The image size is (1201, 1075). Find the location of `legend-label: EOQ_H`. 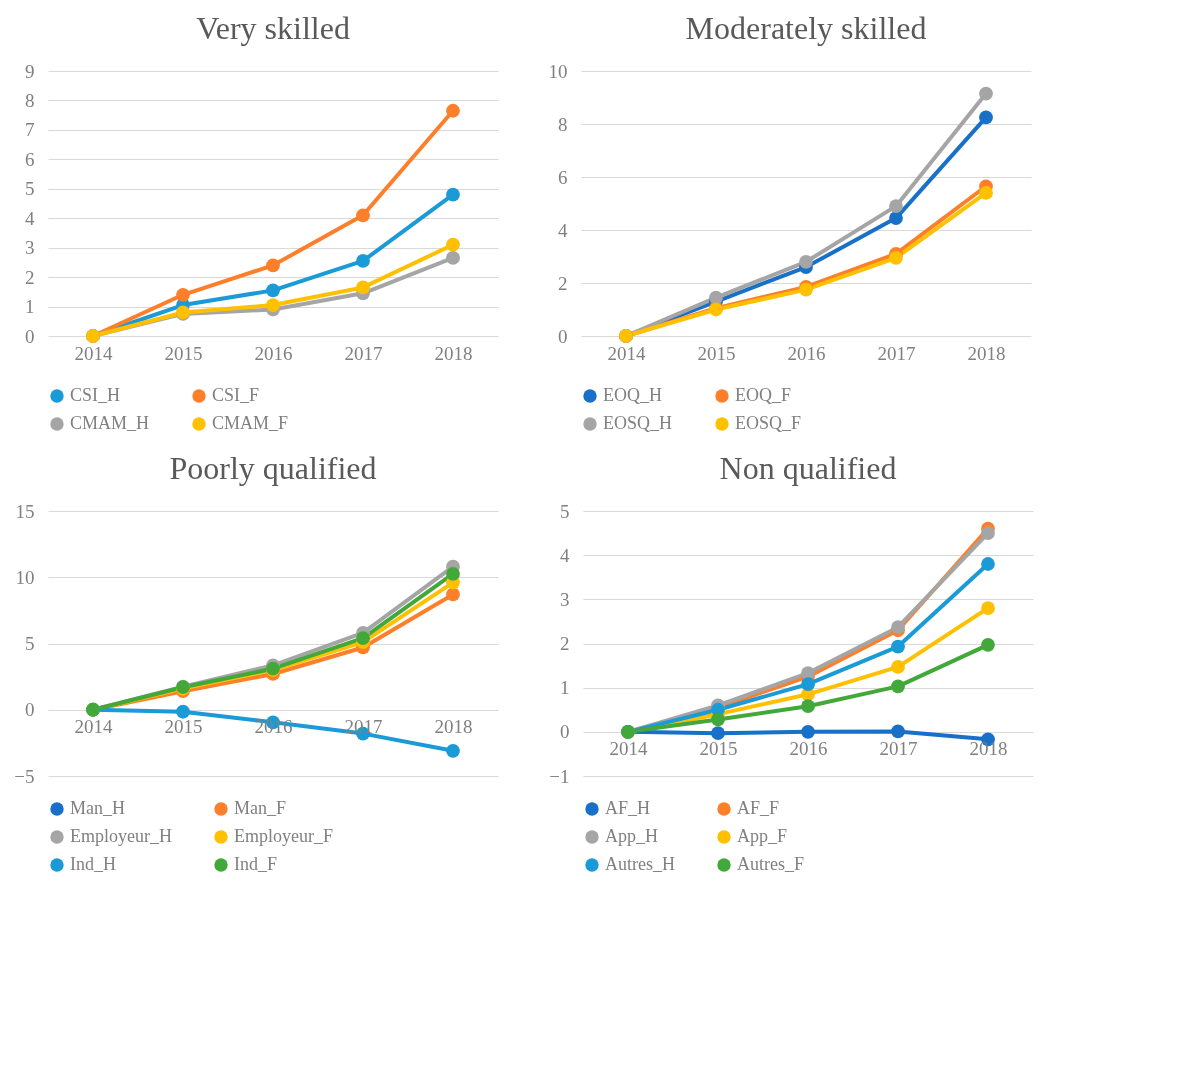

legend-label: EOQ_H is located at coordinates (632, 395).